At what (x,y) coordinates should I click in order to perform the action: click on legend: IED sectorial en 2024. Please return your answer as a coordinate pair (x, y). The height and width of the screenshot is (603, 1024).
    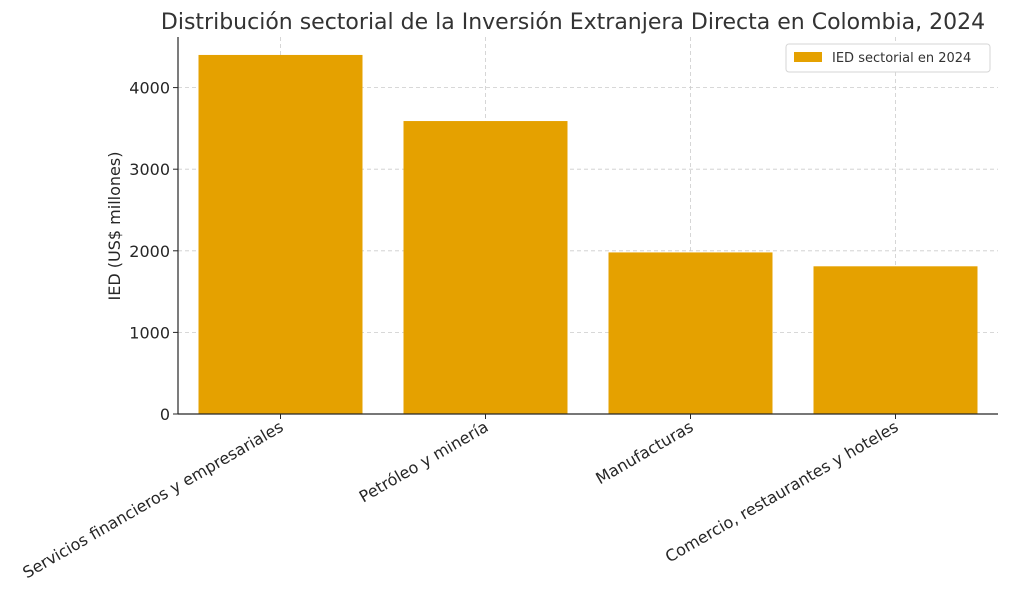
    Looking at the image, I should click on (888, 58).